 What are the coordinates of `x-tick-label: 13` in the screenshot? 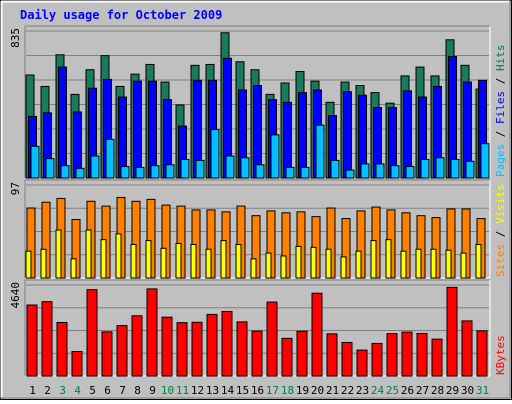 It's located at (212, 390).